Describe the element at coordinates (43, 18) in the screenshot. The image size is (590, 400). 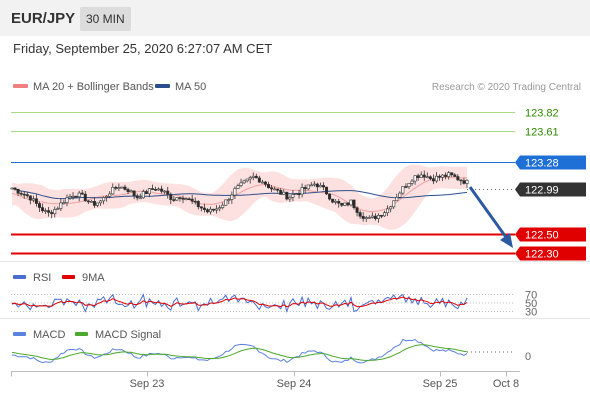
I see `currency-pair-title: EUR/JPY` at that location.